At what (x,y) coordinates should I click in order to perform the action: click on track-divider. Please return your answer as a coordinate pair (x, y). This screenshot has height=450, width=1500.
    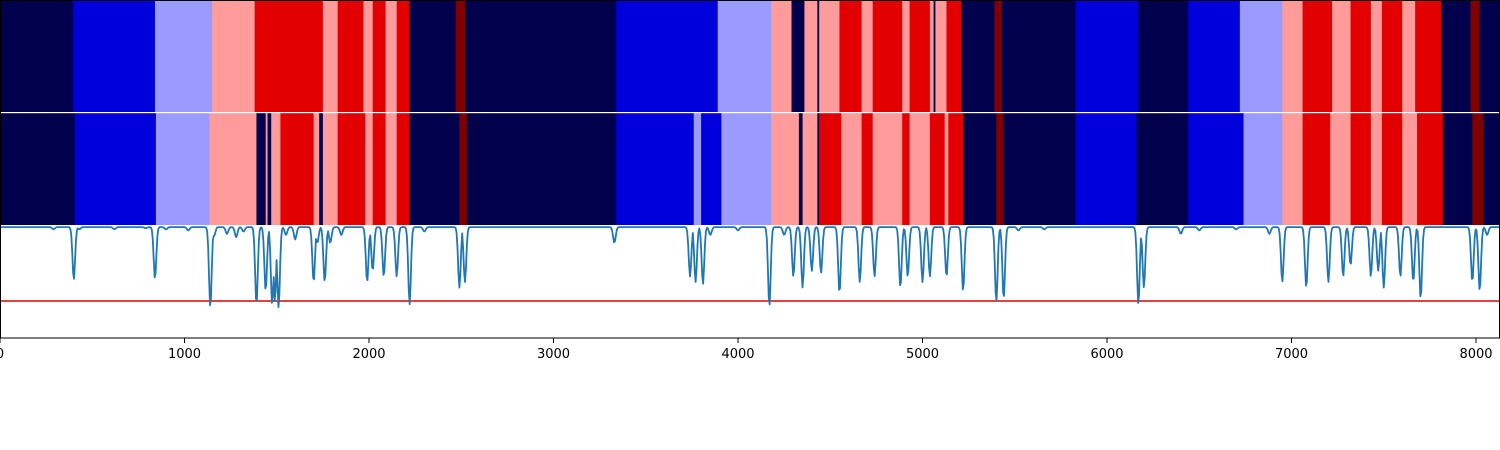
    Looking at the image, I should click on (750, 113).